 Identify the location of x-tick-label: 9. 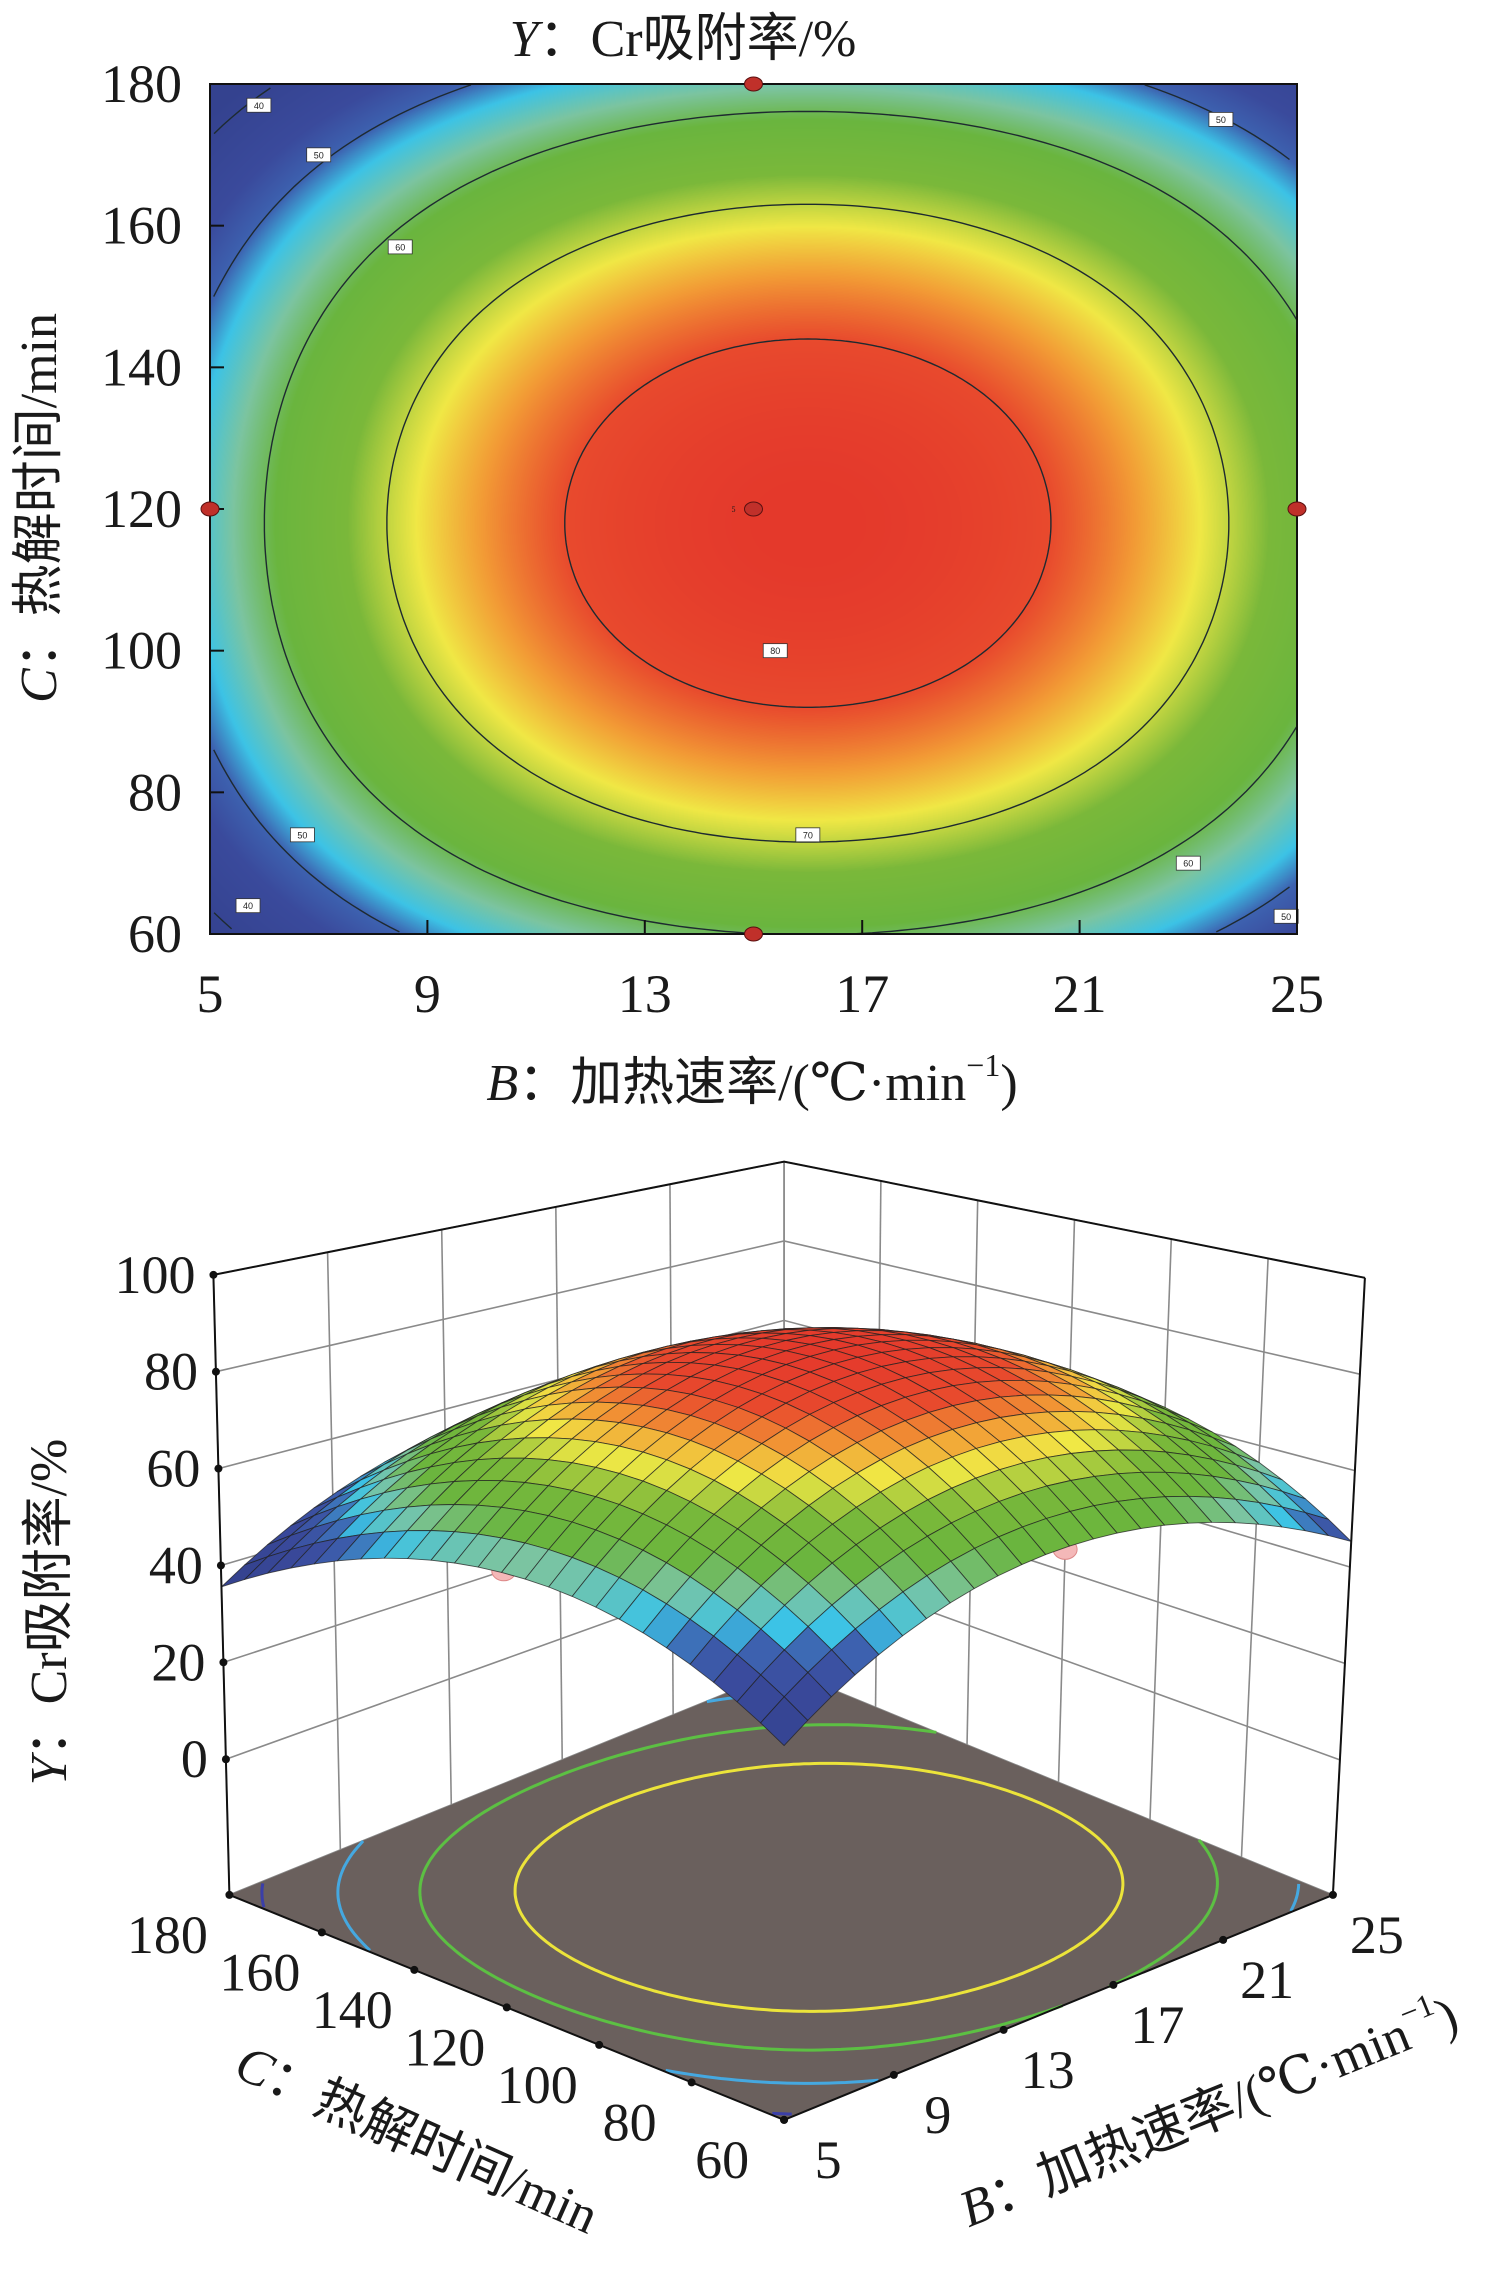
(427, 994).